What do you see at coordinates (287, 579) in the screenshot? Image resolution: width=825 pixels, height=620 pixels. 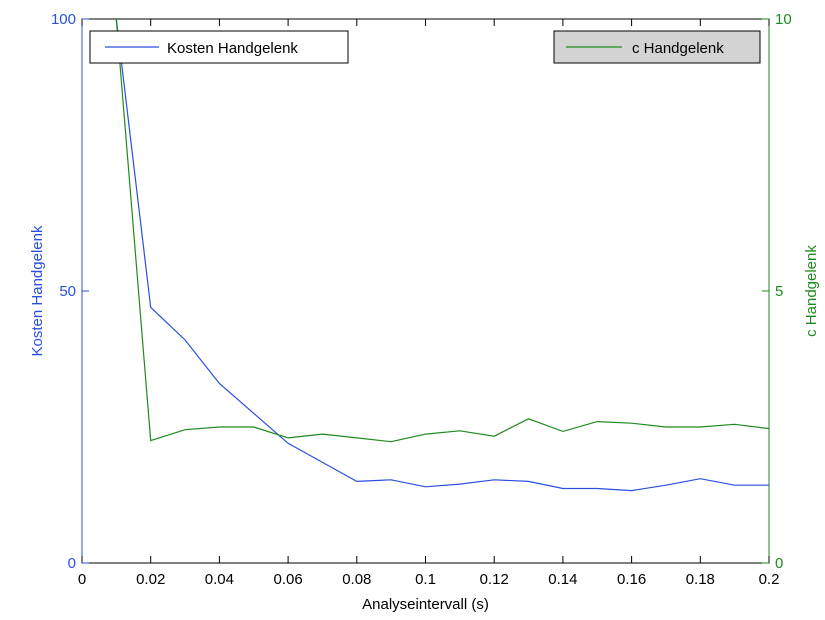 I see `x-tick-label: 0.06` at bounding box center [287, 579].